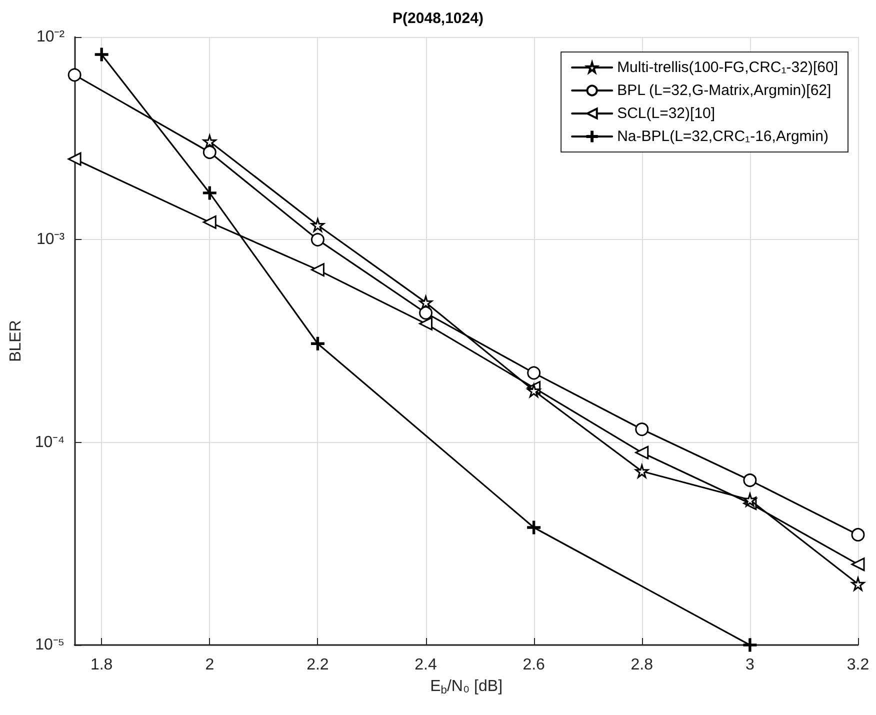  Describe the element at coordinates (666, 113) in the screenshot. I see `legend-label: SCL(L=32)[10]` at that location.